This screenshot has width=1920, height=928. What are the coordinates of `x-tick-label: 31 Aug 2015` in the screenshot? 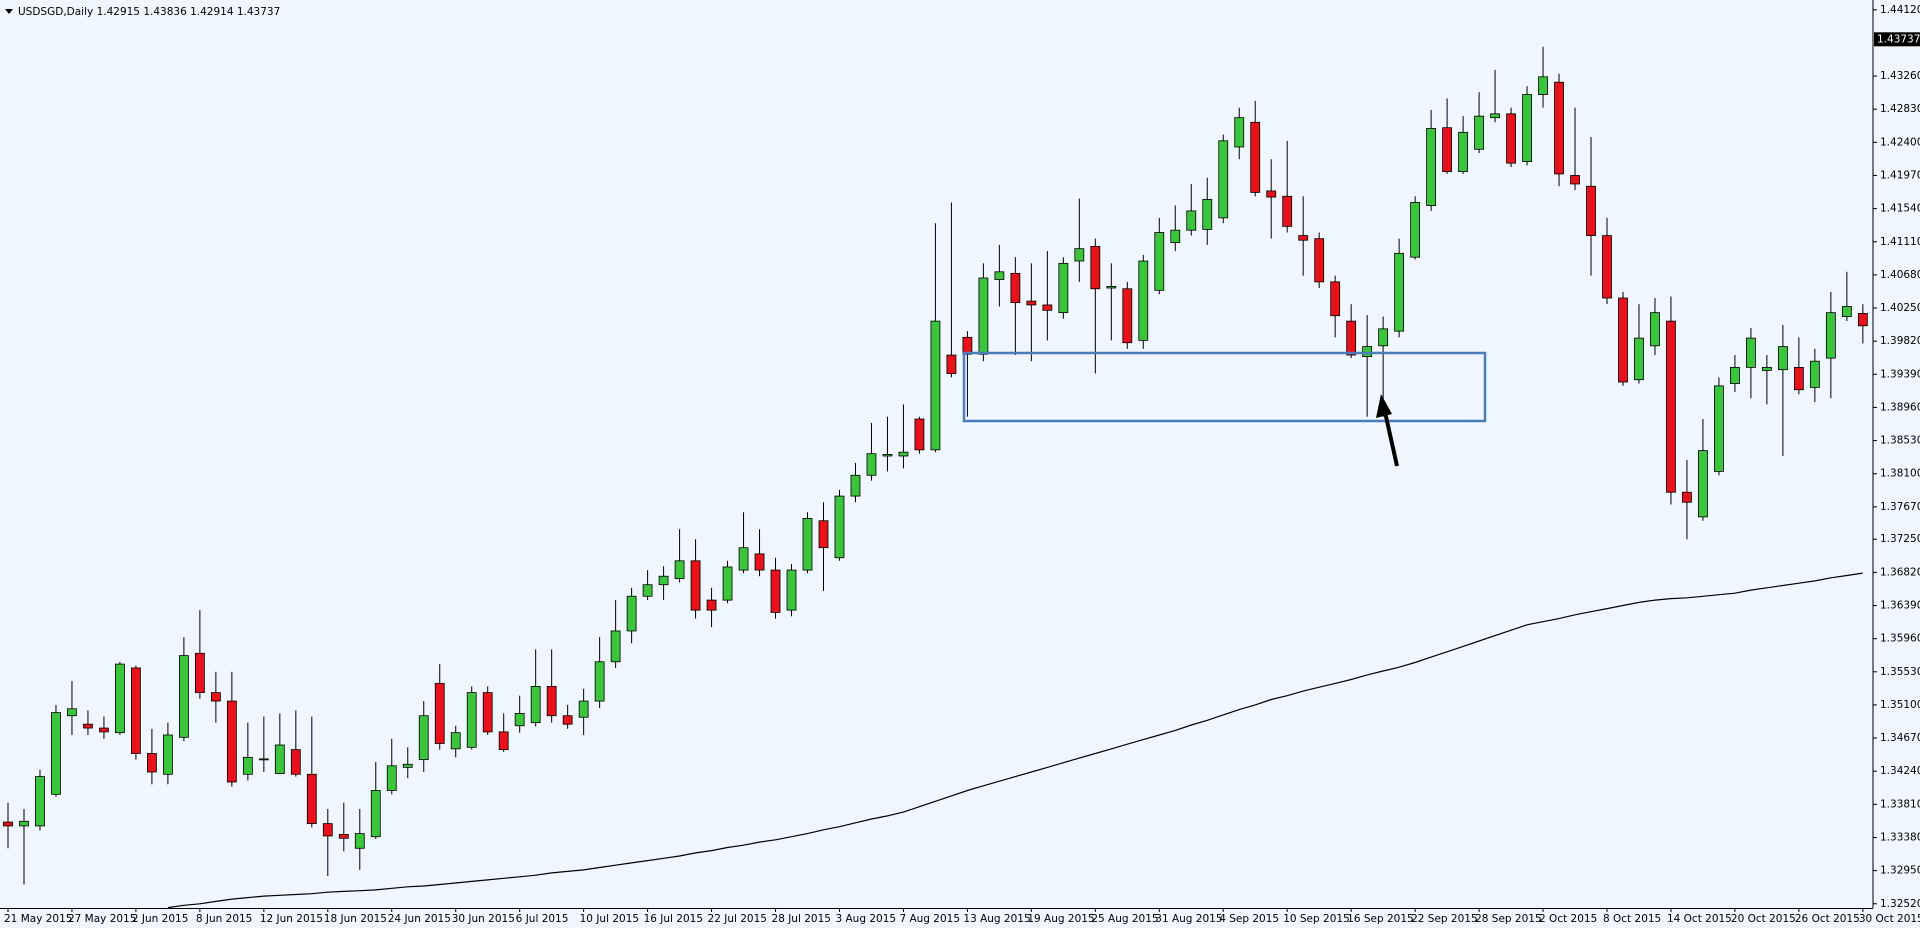 It's located at (1188, 919).